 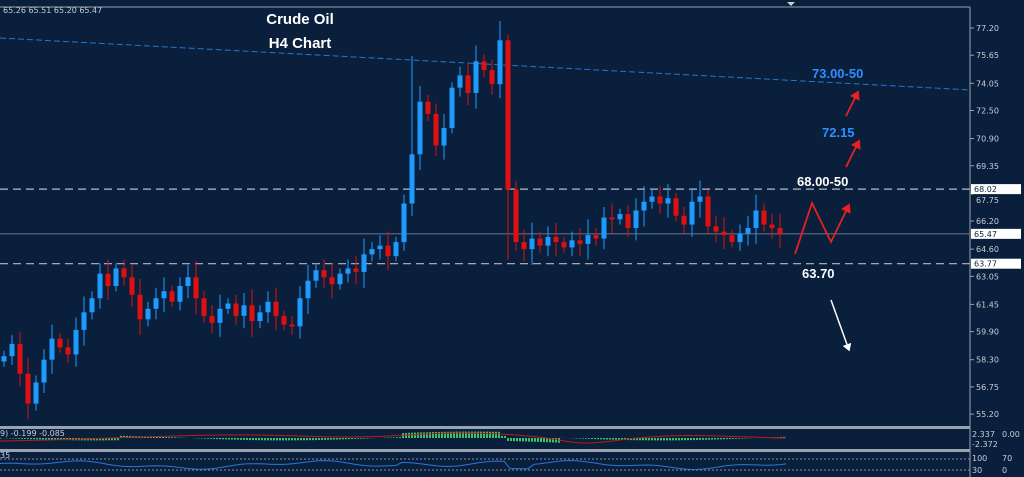 I want to click on arrow-to-target-mid, so click(x=853, y=153).